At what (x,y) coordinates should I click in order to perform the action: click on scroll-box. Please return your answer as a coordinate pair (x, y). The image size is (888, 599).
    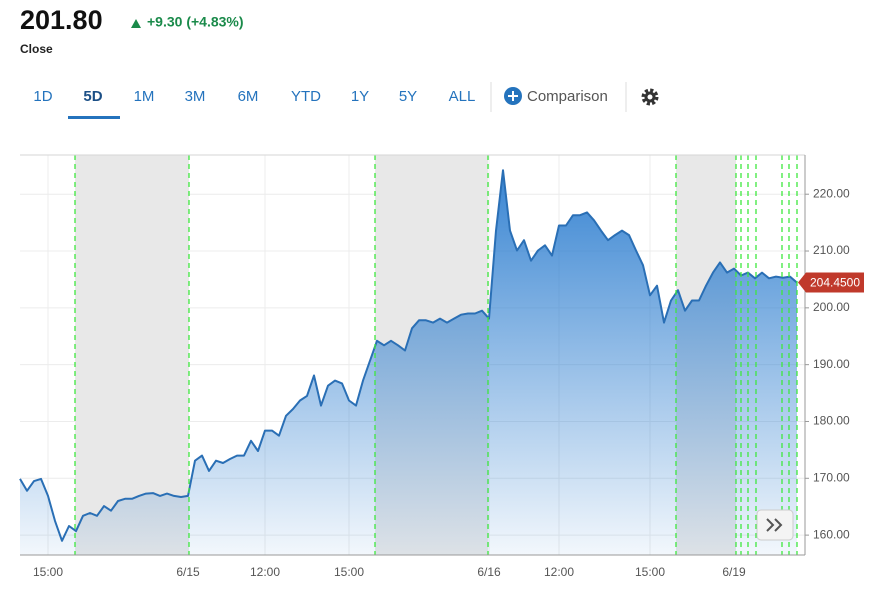
    Looking at the image, I should click on (775, 525).